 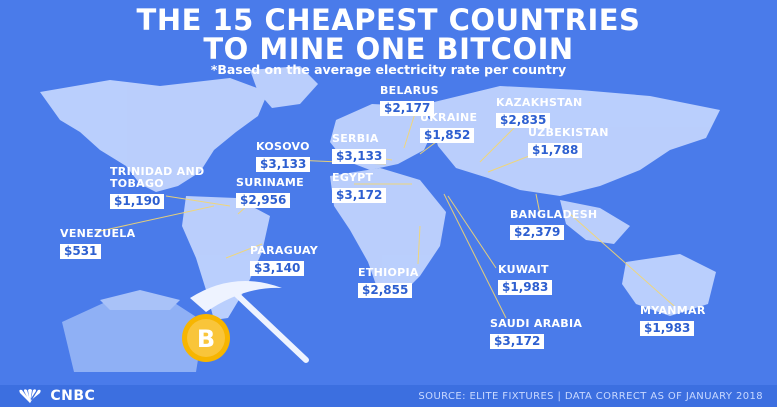 What do you see at coordinates (353, 177) in the screenshot?
I see `country-name: EGYPT` at bounding box center [353, 177].